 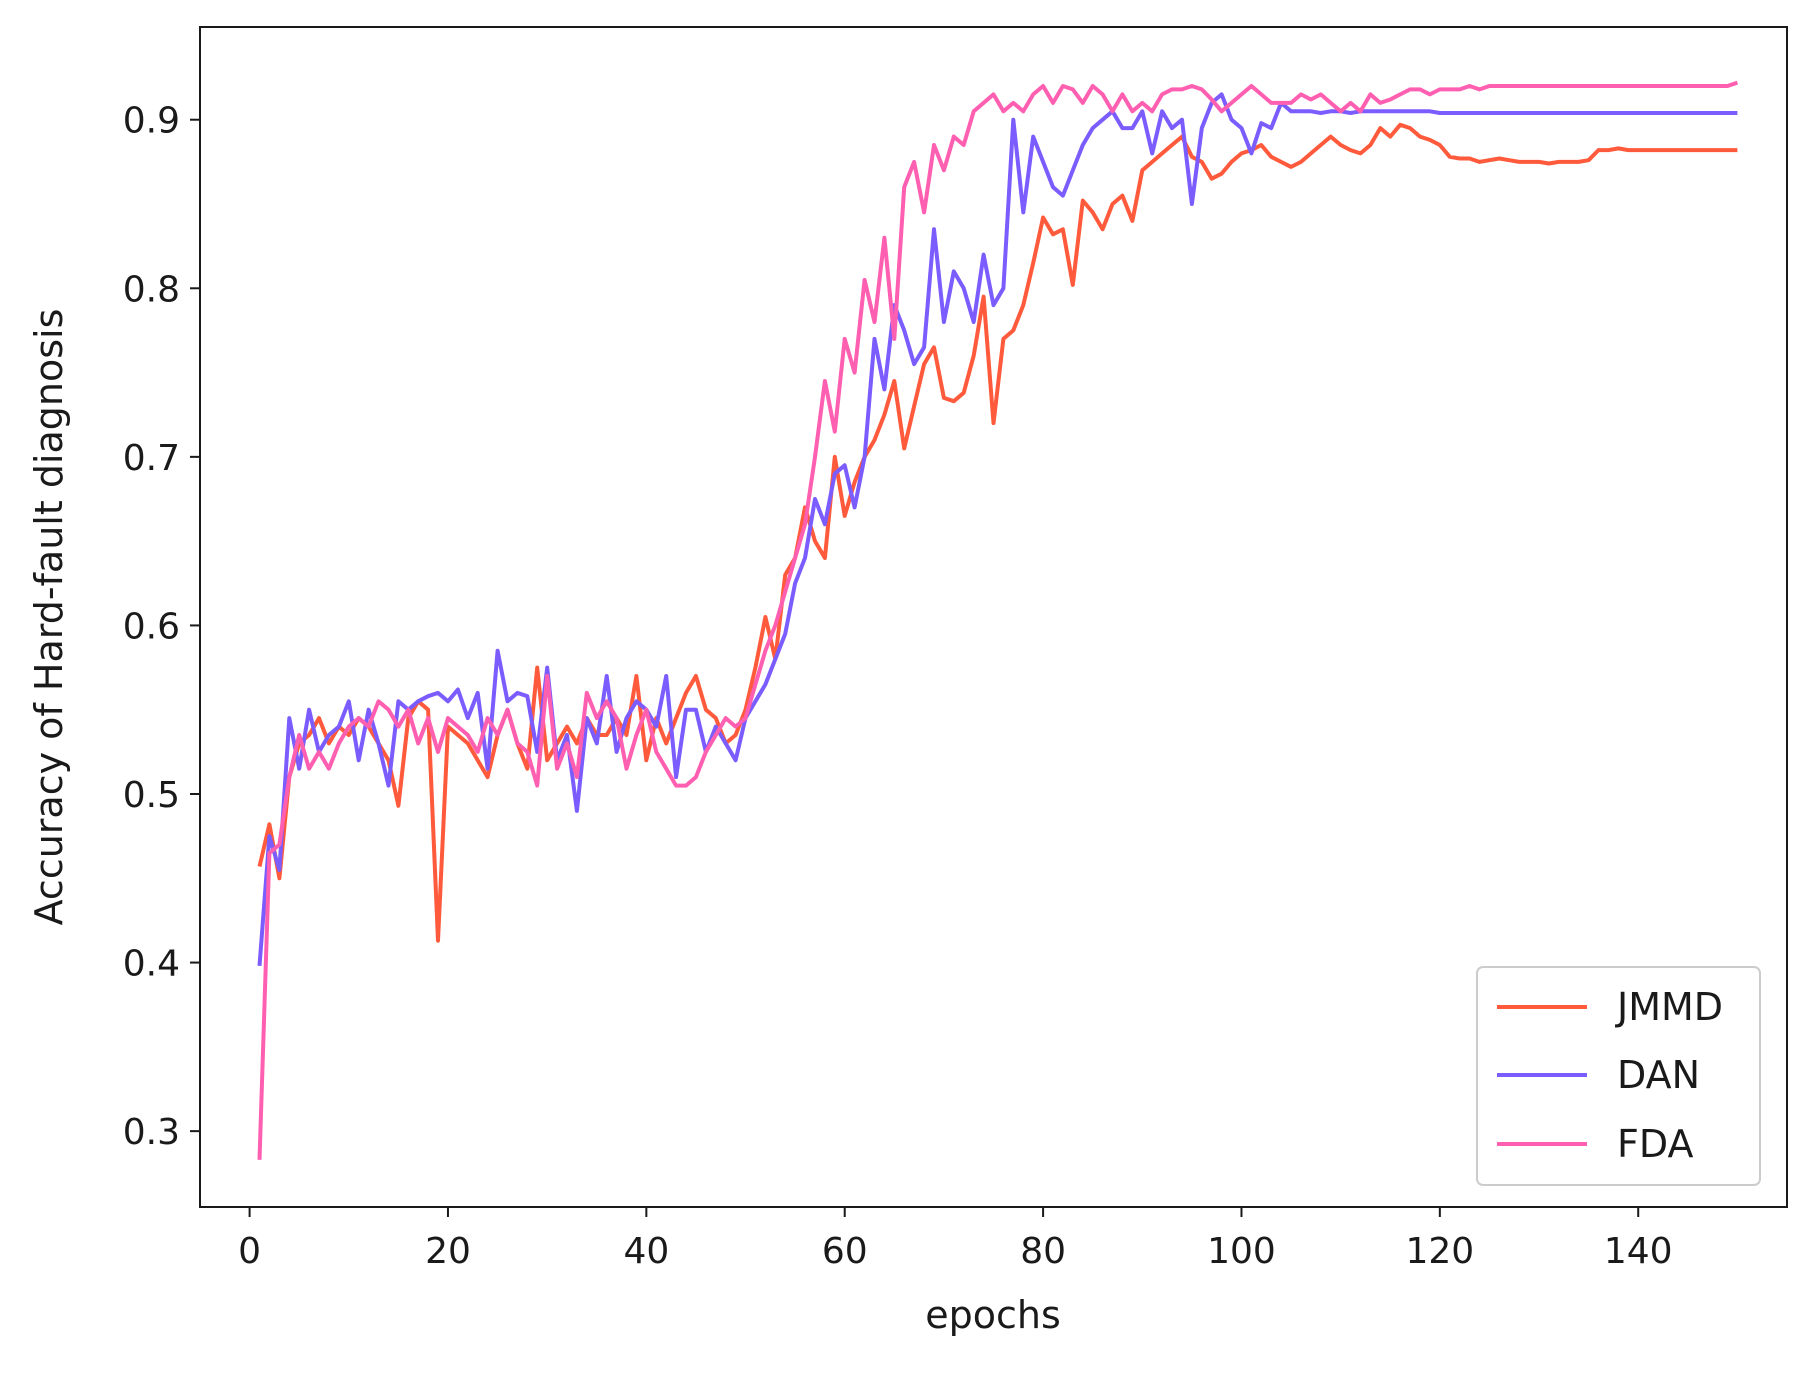 What do you see at coordinates (1638, 1251) in the screenshot?
I see `x-tick-label: 140` at bounding box center [1638, 1251].